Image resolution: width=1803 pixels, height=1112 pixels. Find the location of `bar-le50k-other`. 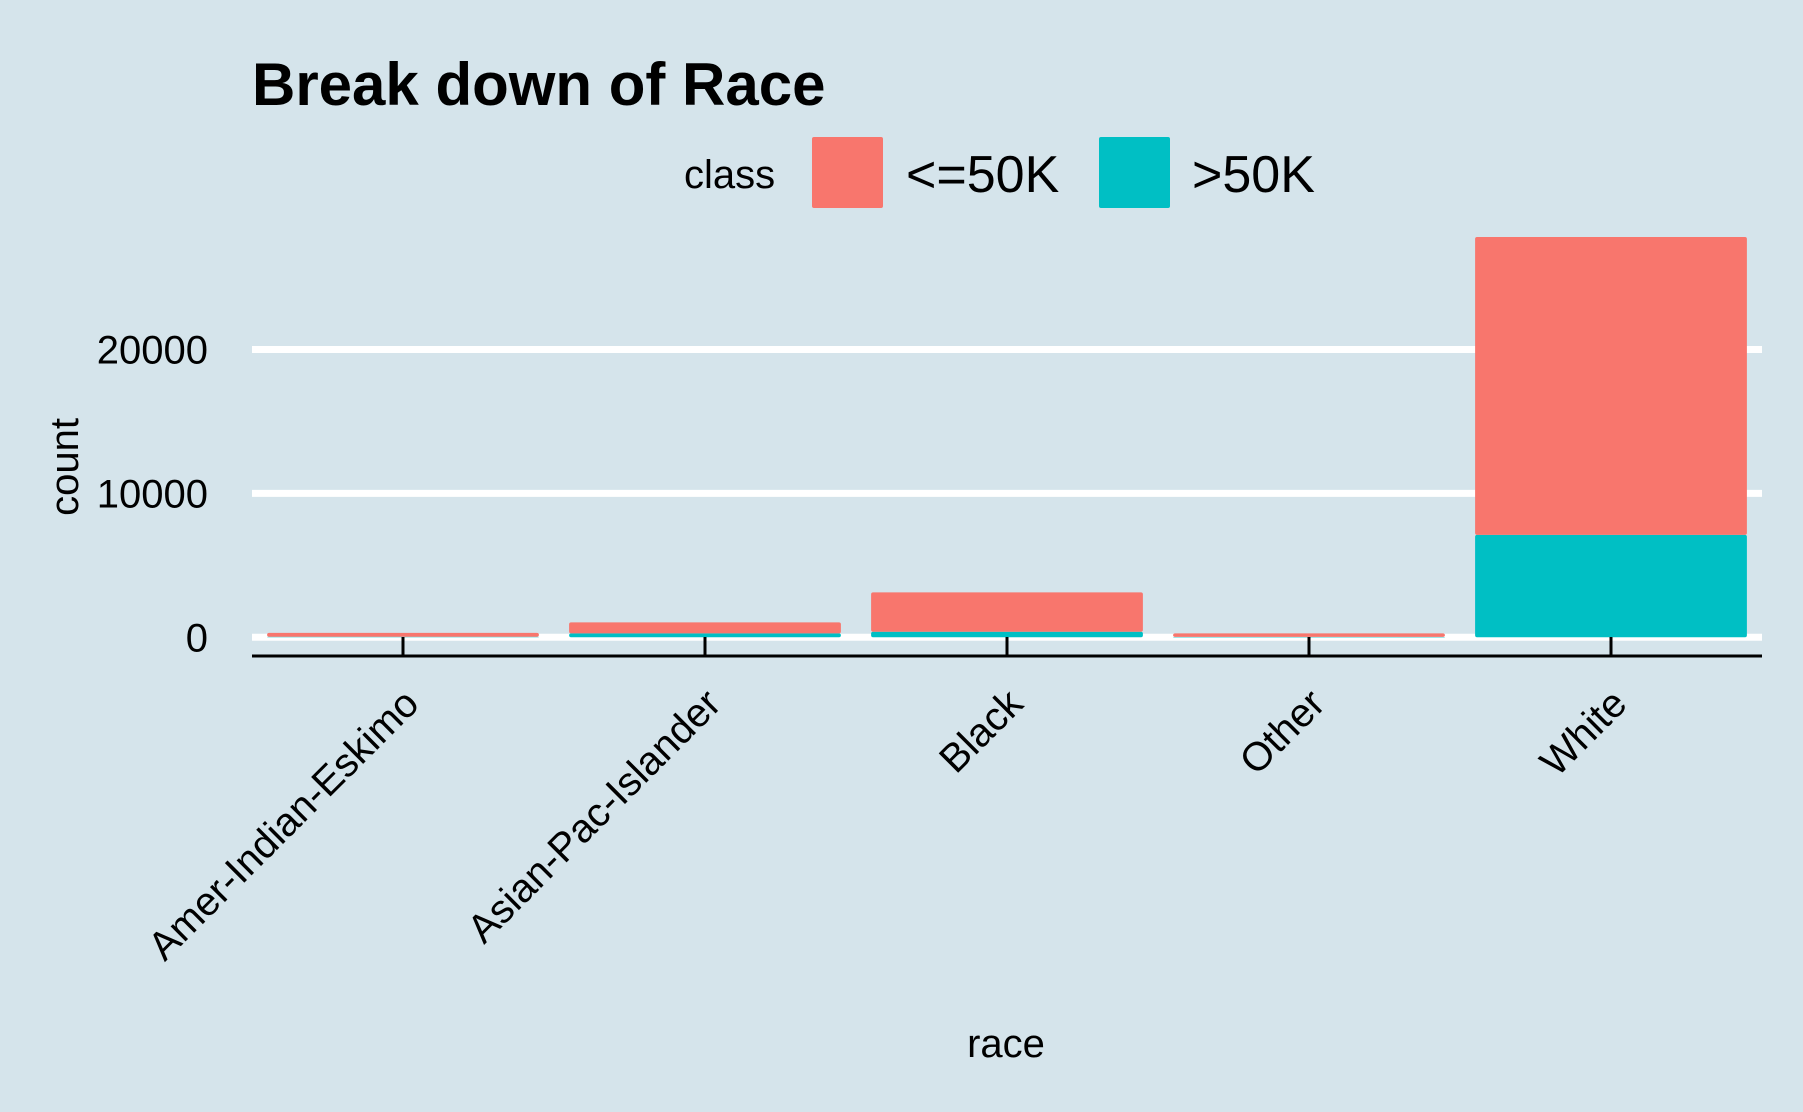

bar-le50k-other is located at coordinates (1309, 635).